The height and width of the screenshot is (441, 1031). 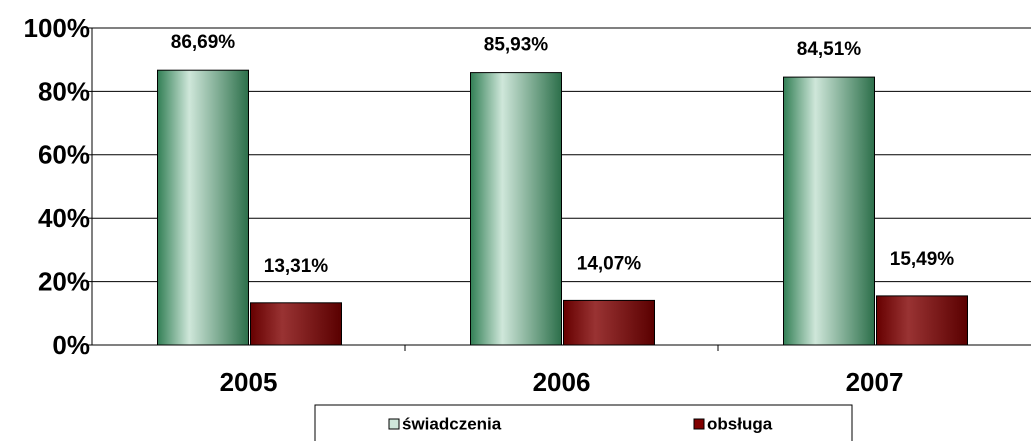 What do you see at coordinates (57, 28) in the screenshot?
I see `y-tick-label: 100%` at bounding box center [57, 28].